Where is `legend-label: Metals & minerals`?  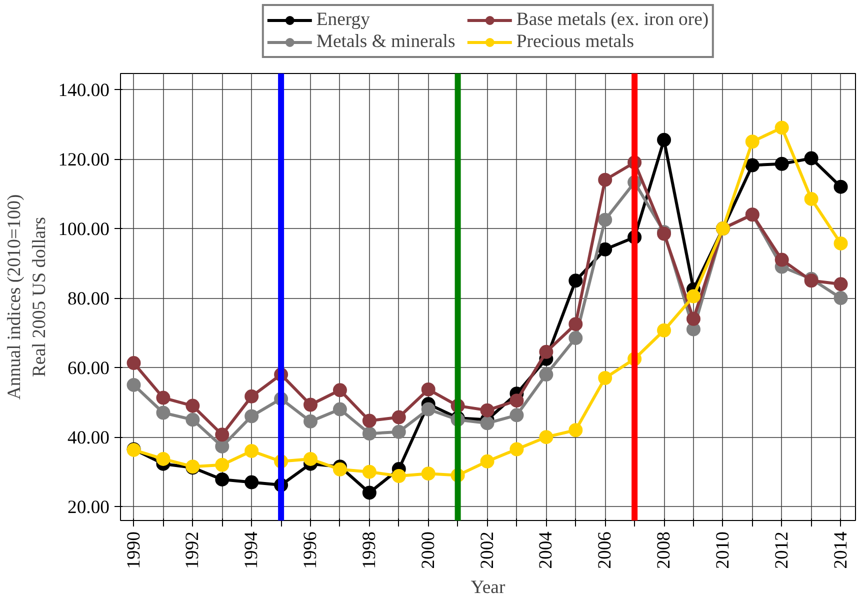 legend-label: Metals & minerals is located at coordinates (386, 42).